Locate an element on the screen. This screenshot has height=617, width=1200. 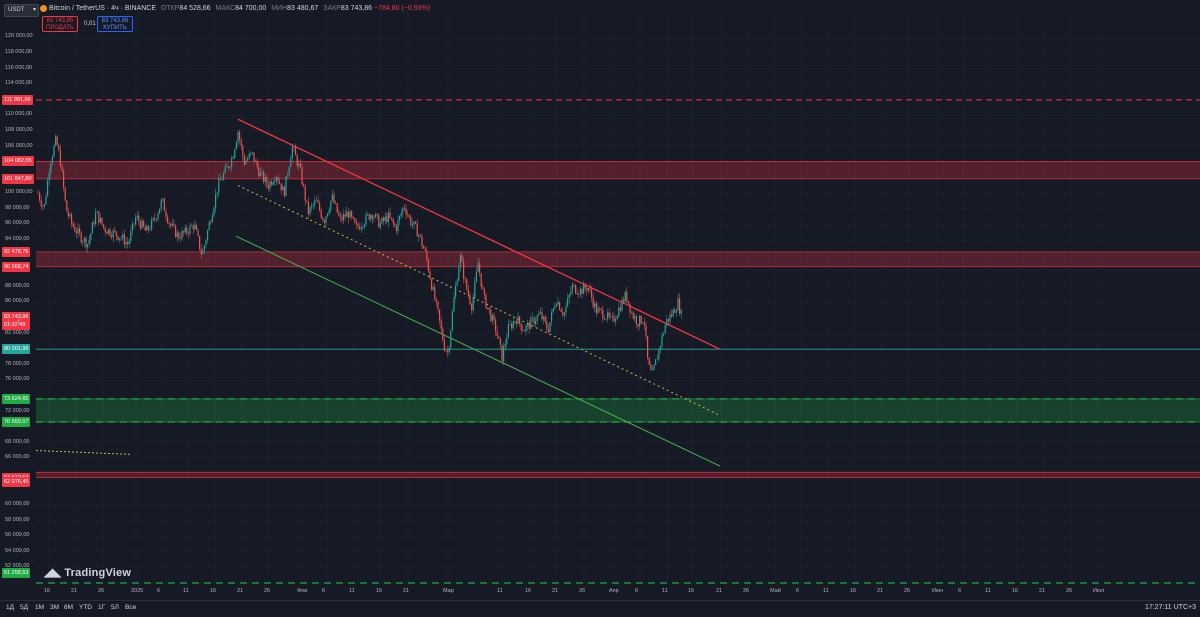
symbol-name: Bitcoin / TetherUS · 4ч · BINANCE is located at coordinates (102, 8).